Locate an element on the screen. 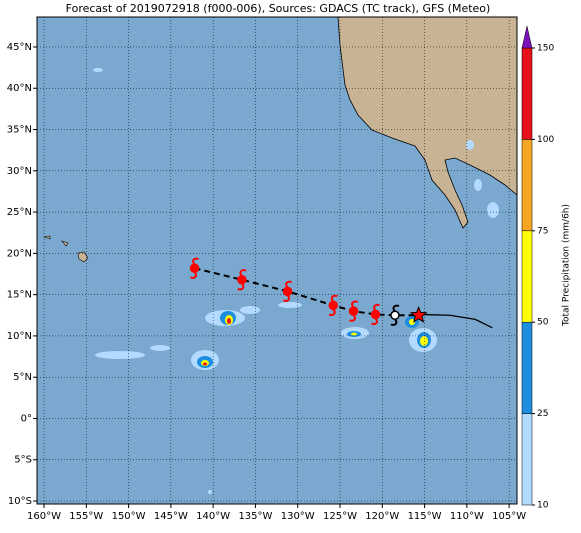 Image resolution: width=581 pixels, height=533 pixels. colorbar-label: Total Precipitation (mm/6h) is located at coordinates (567, 265).